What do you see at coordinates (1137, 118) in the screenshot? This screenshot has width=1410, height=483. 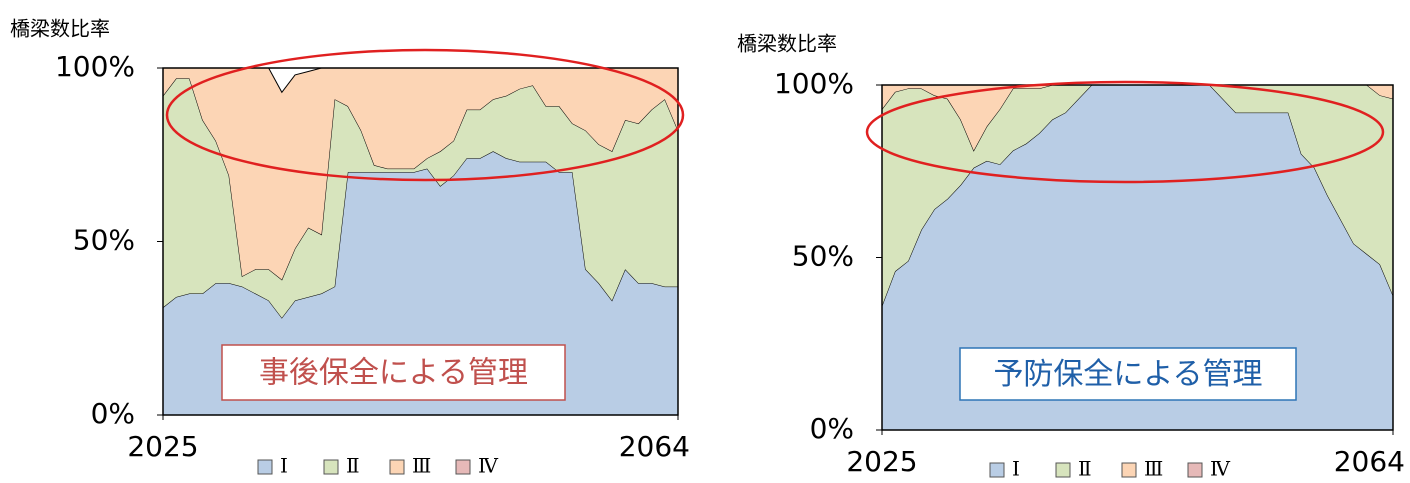 I see `area` at bounding box center [1137, 118].